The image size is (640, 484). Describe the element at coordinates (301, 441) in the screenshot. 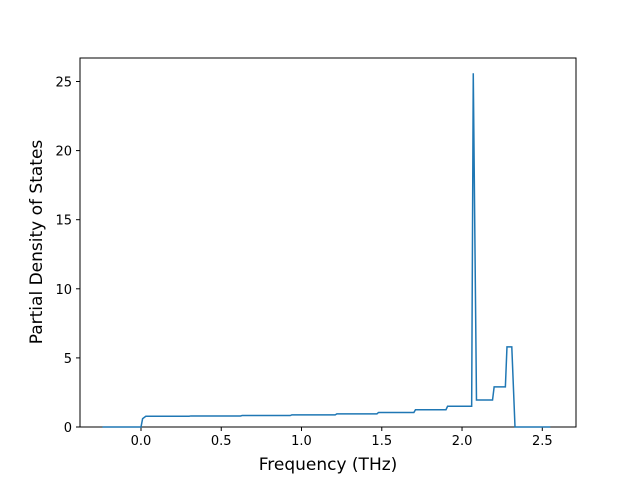

I see `x-tick-label: 1.0` at that location.